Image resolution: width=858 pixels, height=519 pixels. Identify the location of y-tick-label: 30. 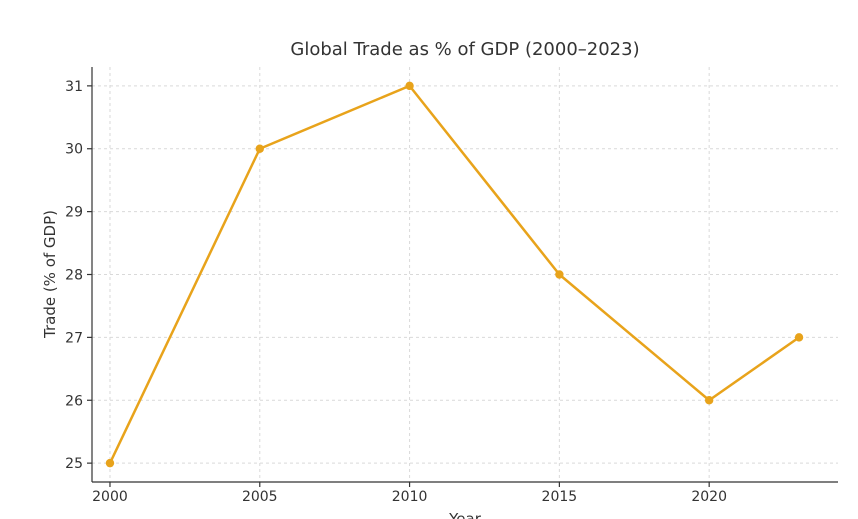
(74, 150).